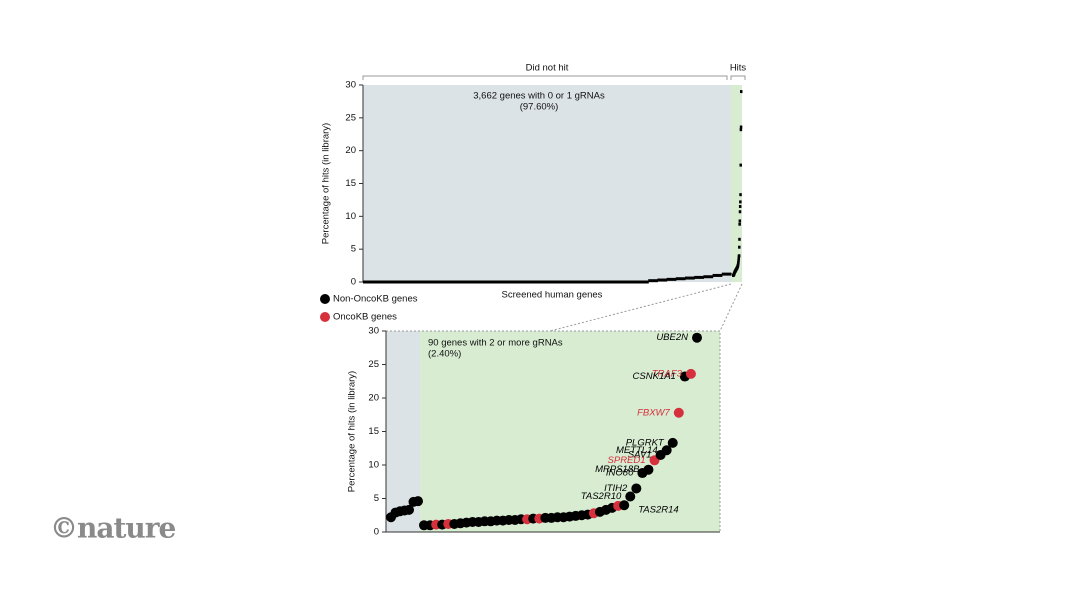 This screenshot has width=1067, height=601. What do you see at coordinates (113, 528) in the screenshot?
I see `logo: ©nature` at bounding box center [113, 528].